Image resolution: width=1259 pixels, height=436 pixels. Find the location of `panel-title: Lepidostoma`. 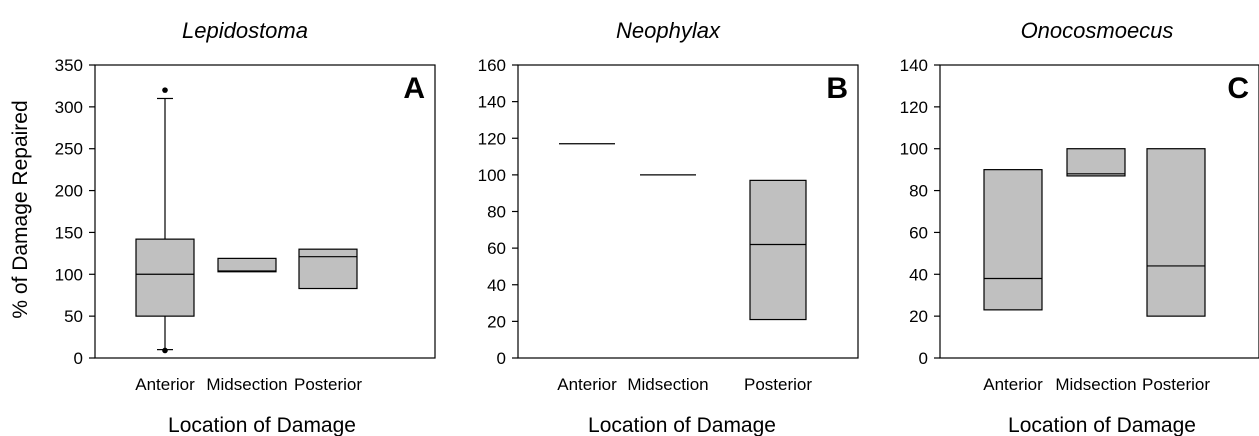

panel-title: Lepidostoma is located at coordinates (245, 30).